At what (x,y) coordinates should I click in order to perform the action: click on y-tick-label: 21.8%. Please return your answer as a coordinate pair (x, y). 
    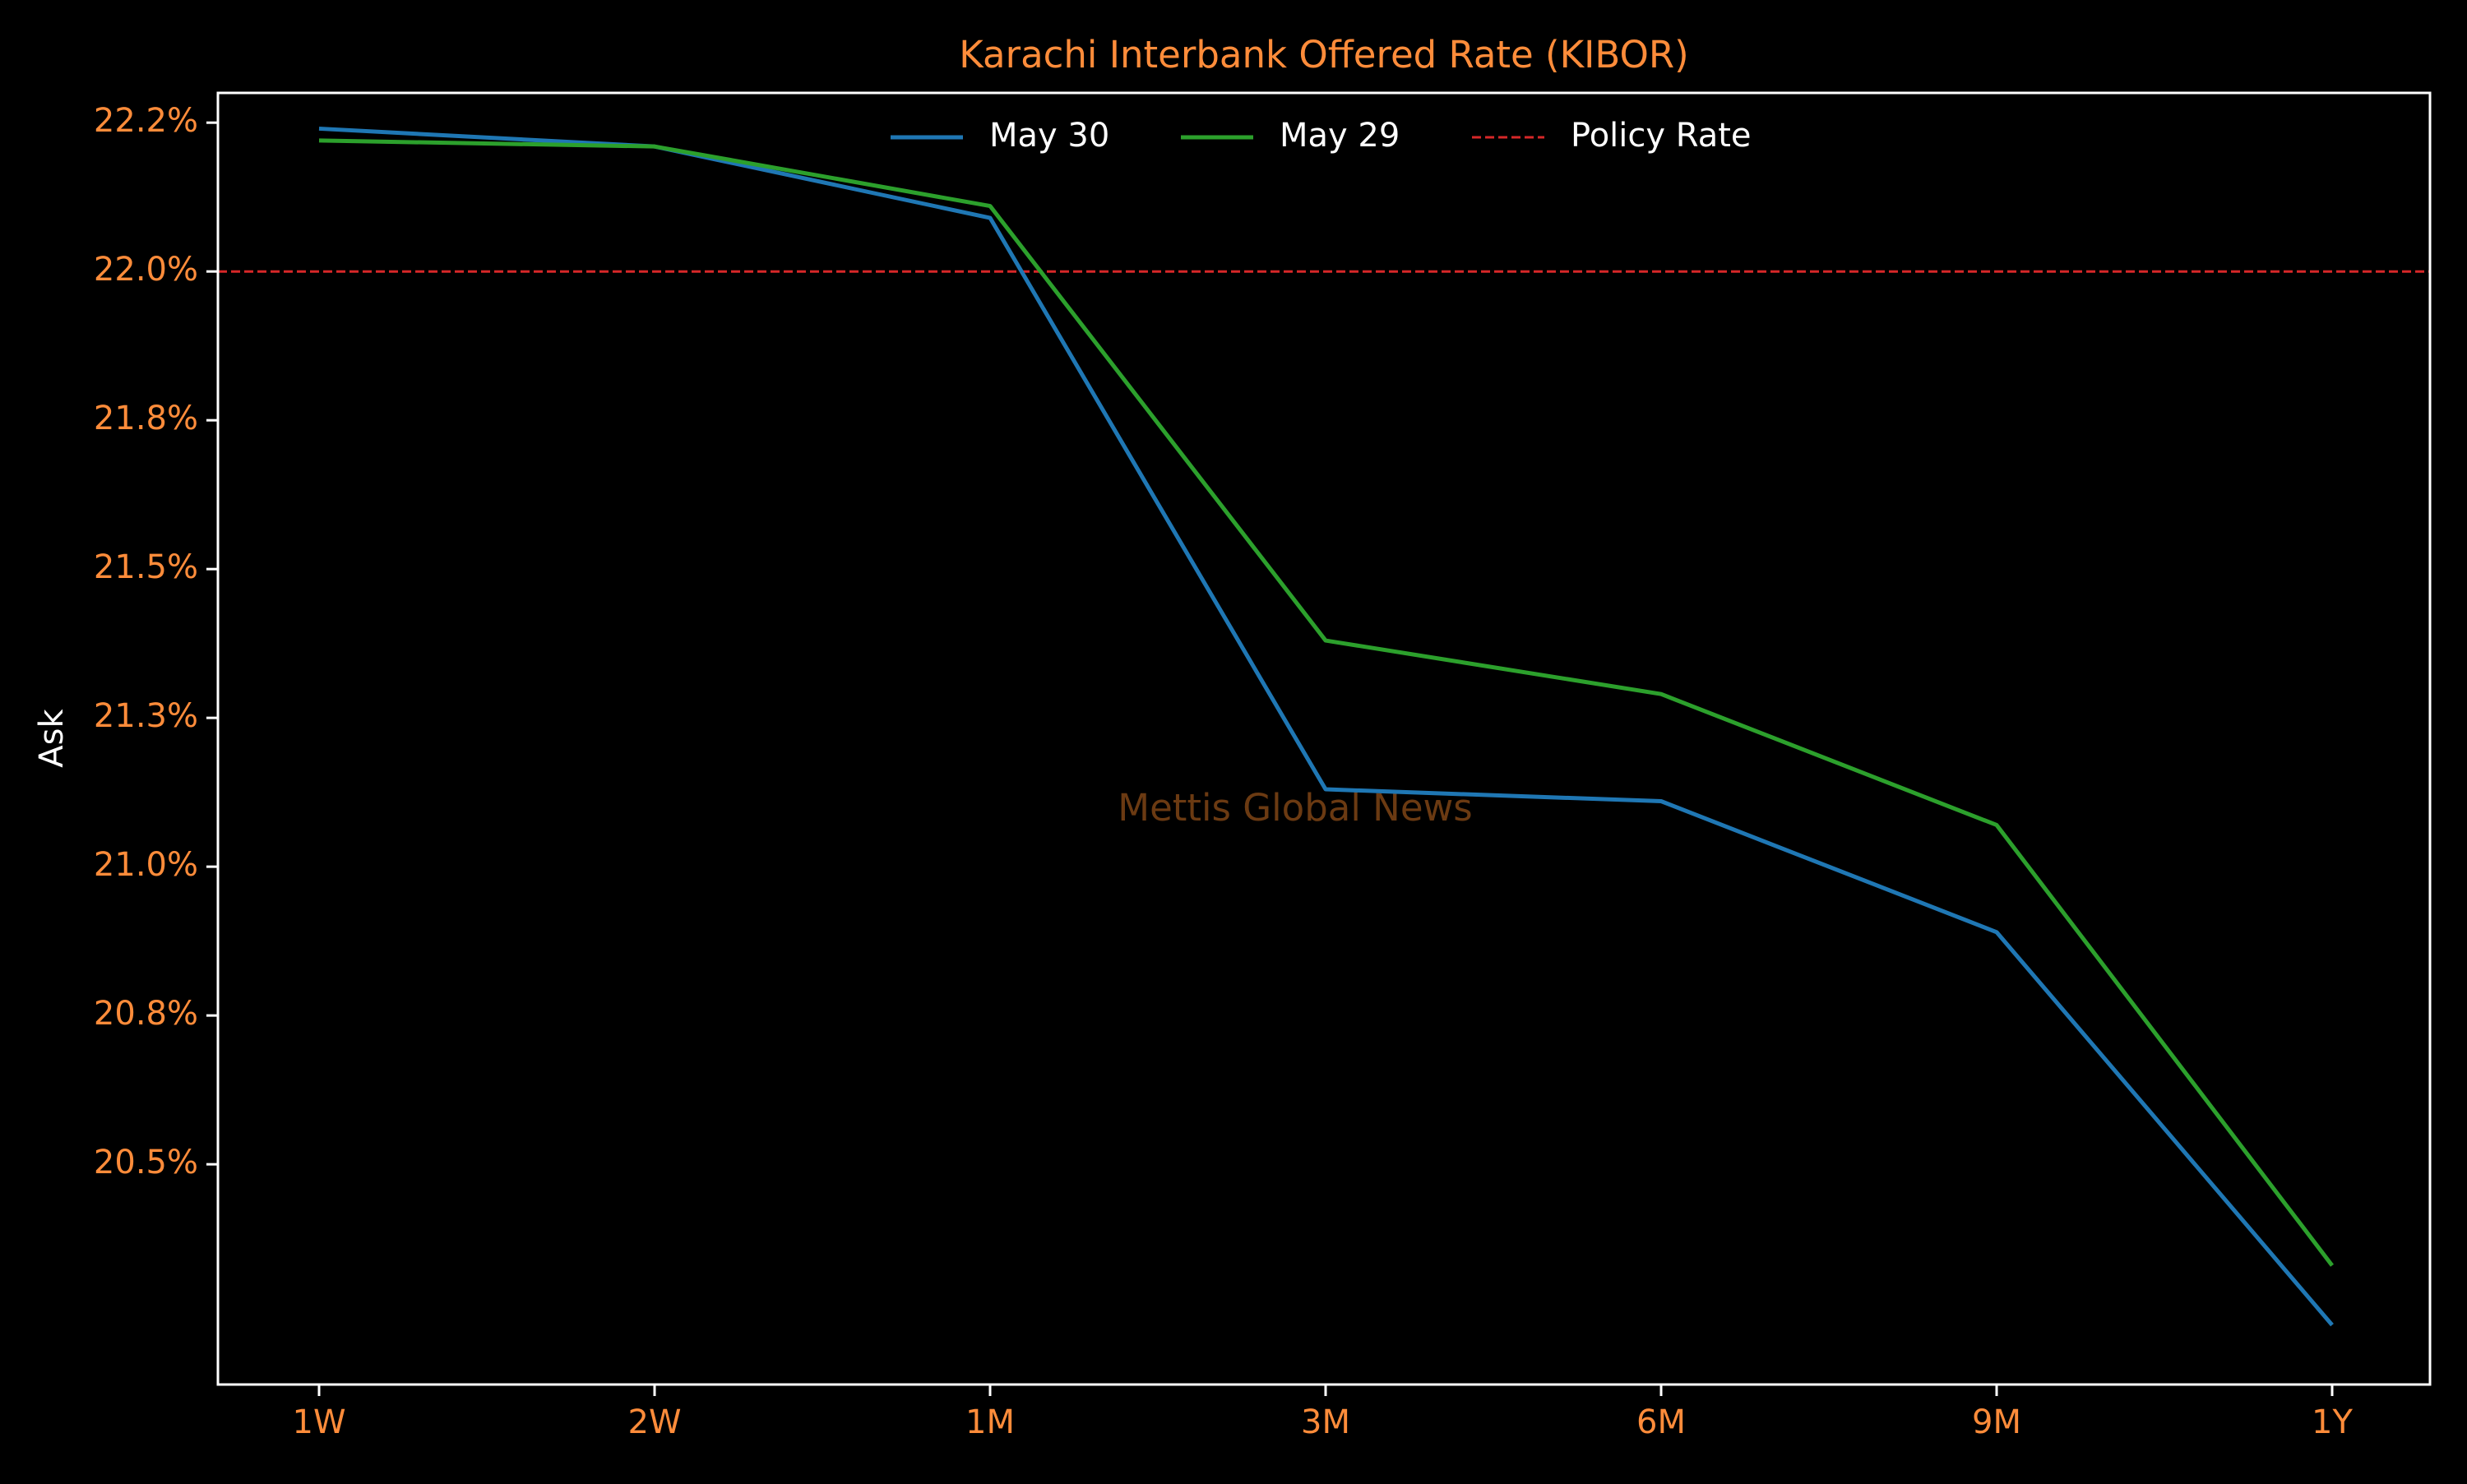
    Looking at the image, I should click on (146, 419).